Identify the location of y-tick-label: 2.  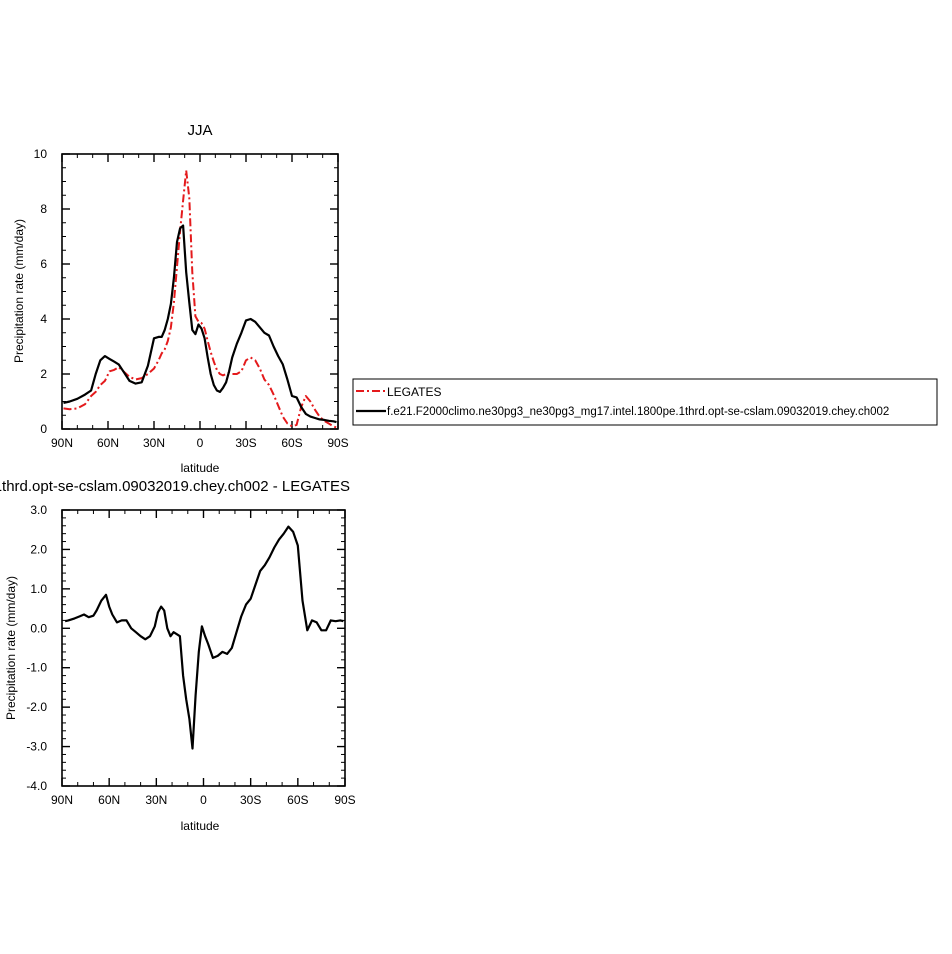
(43, 374).